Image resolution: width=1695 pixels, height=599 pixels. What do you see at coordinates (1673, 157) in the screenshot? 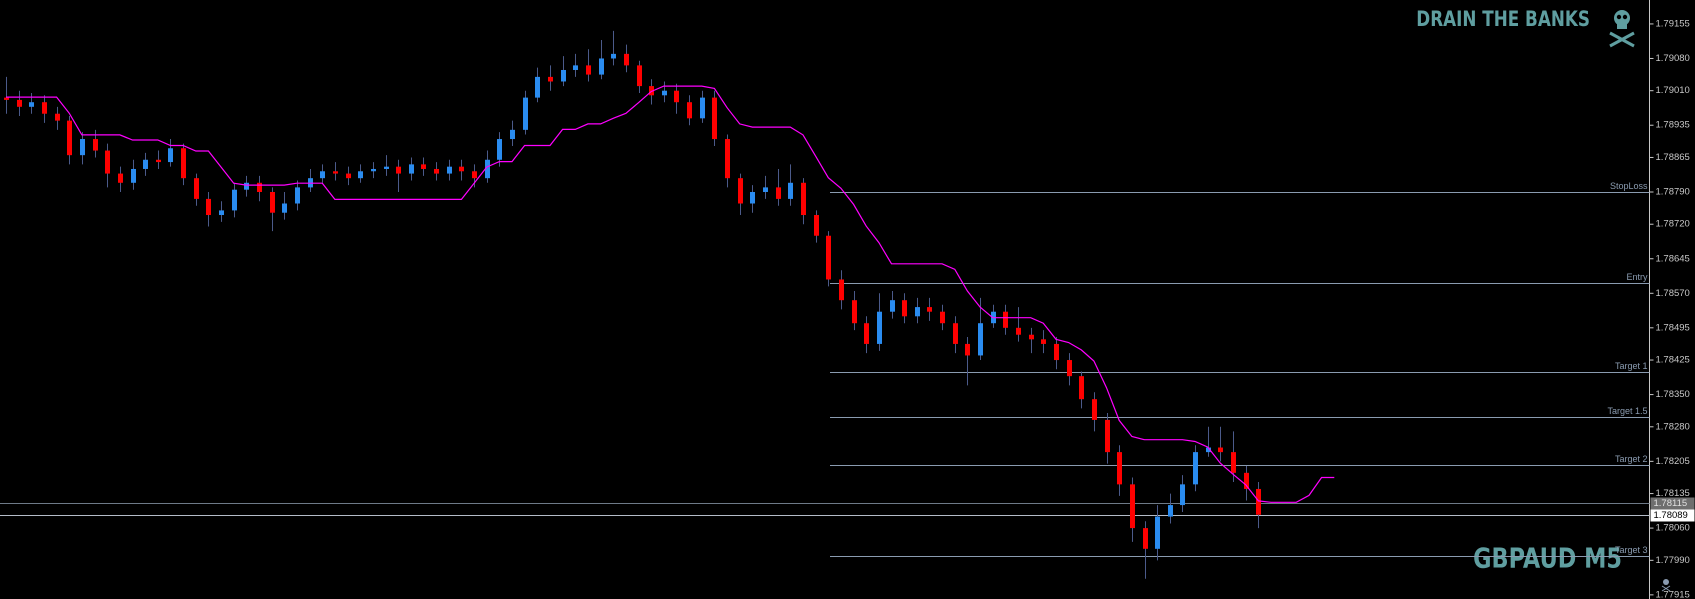
I see `y-tick-label: 1.78865` at bounding box center [1673, 157].